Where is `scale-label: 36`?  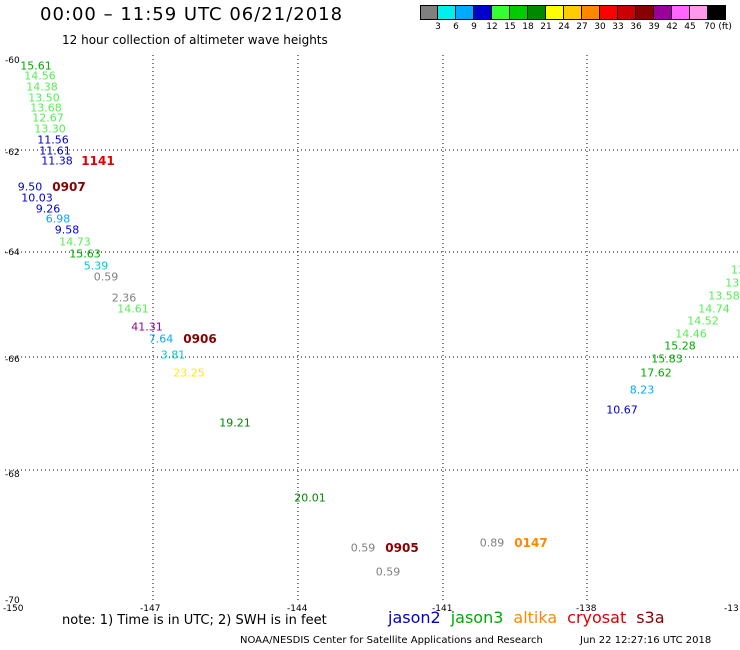
scale-label: 36 is located at coordinates (636, 27).